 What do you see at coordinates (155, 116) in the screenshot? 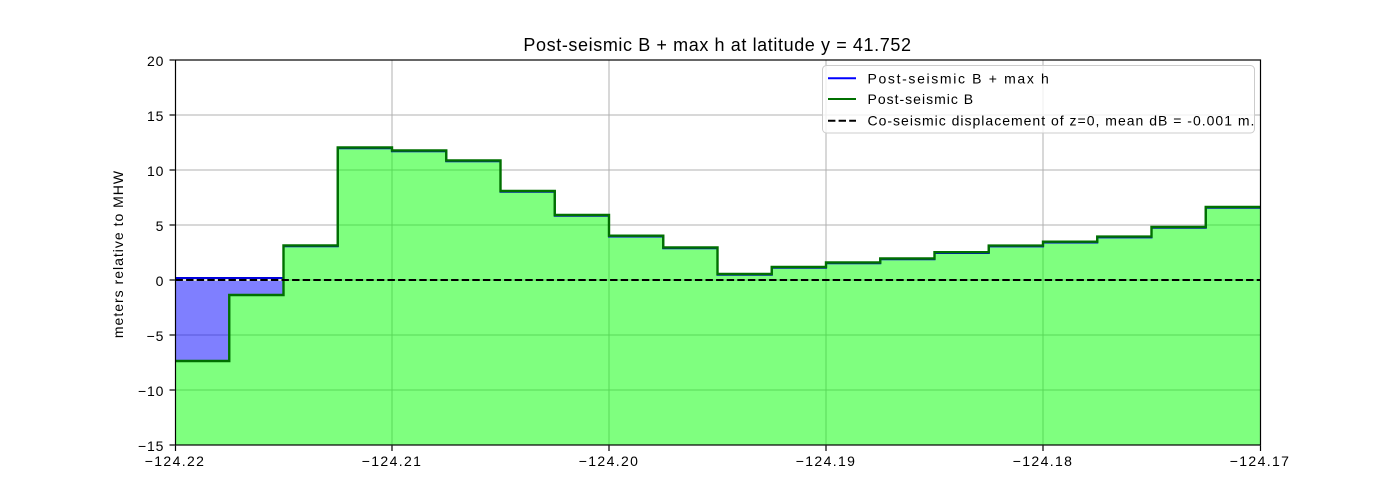
I see `svg-text: 15` at bounding box center [155, 116].